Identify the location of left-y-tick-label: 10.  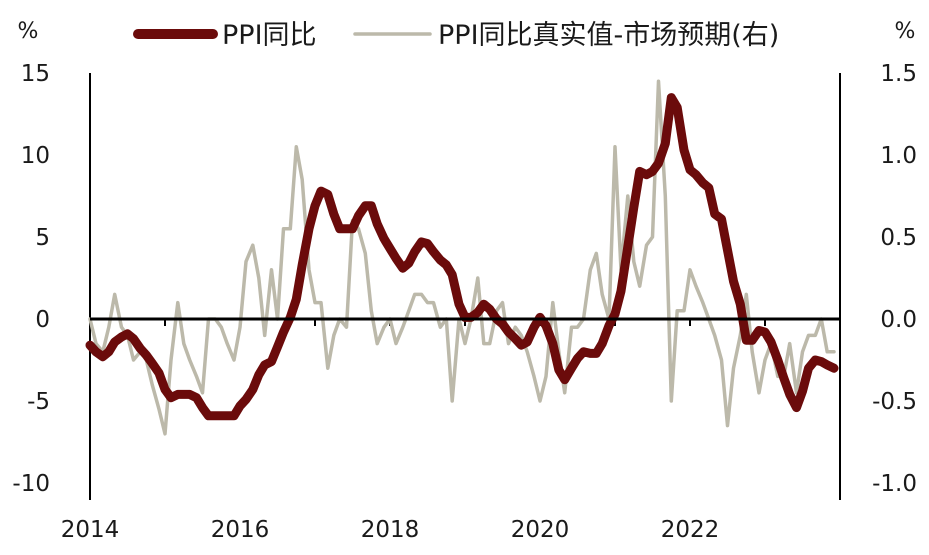
(35, 156).